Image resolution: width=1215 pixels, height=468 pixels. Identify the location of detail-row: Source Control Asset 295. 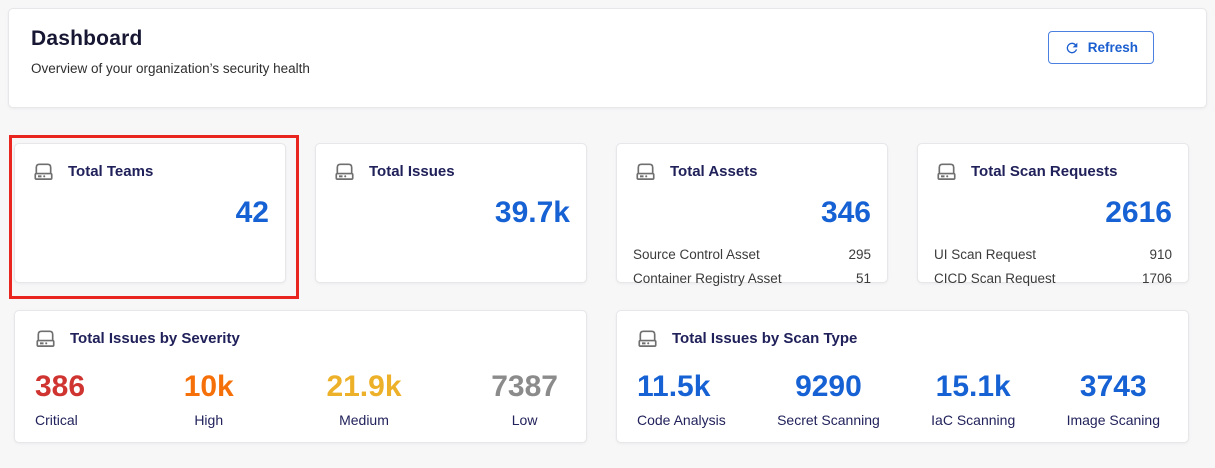
(752, 255).